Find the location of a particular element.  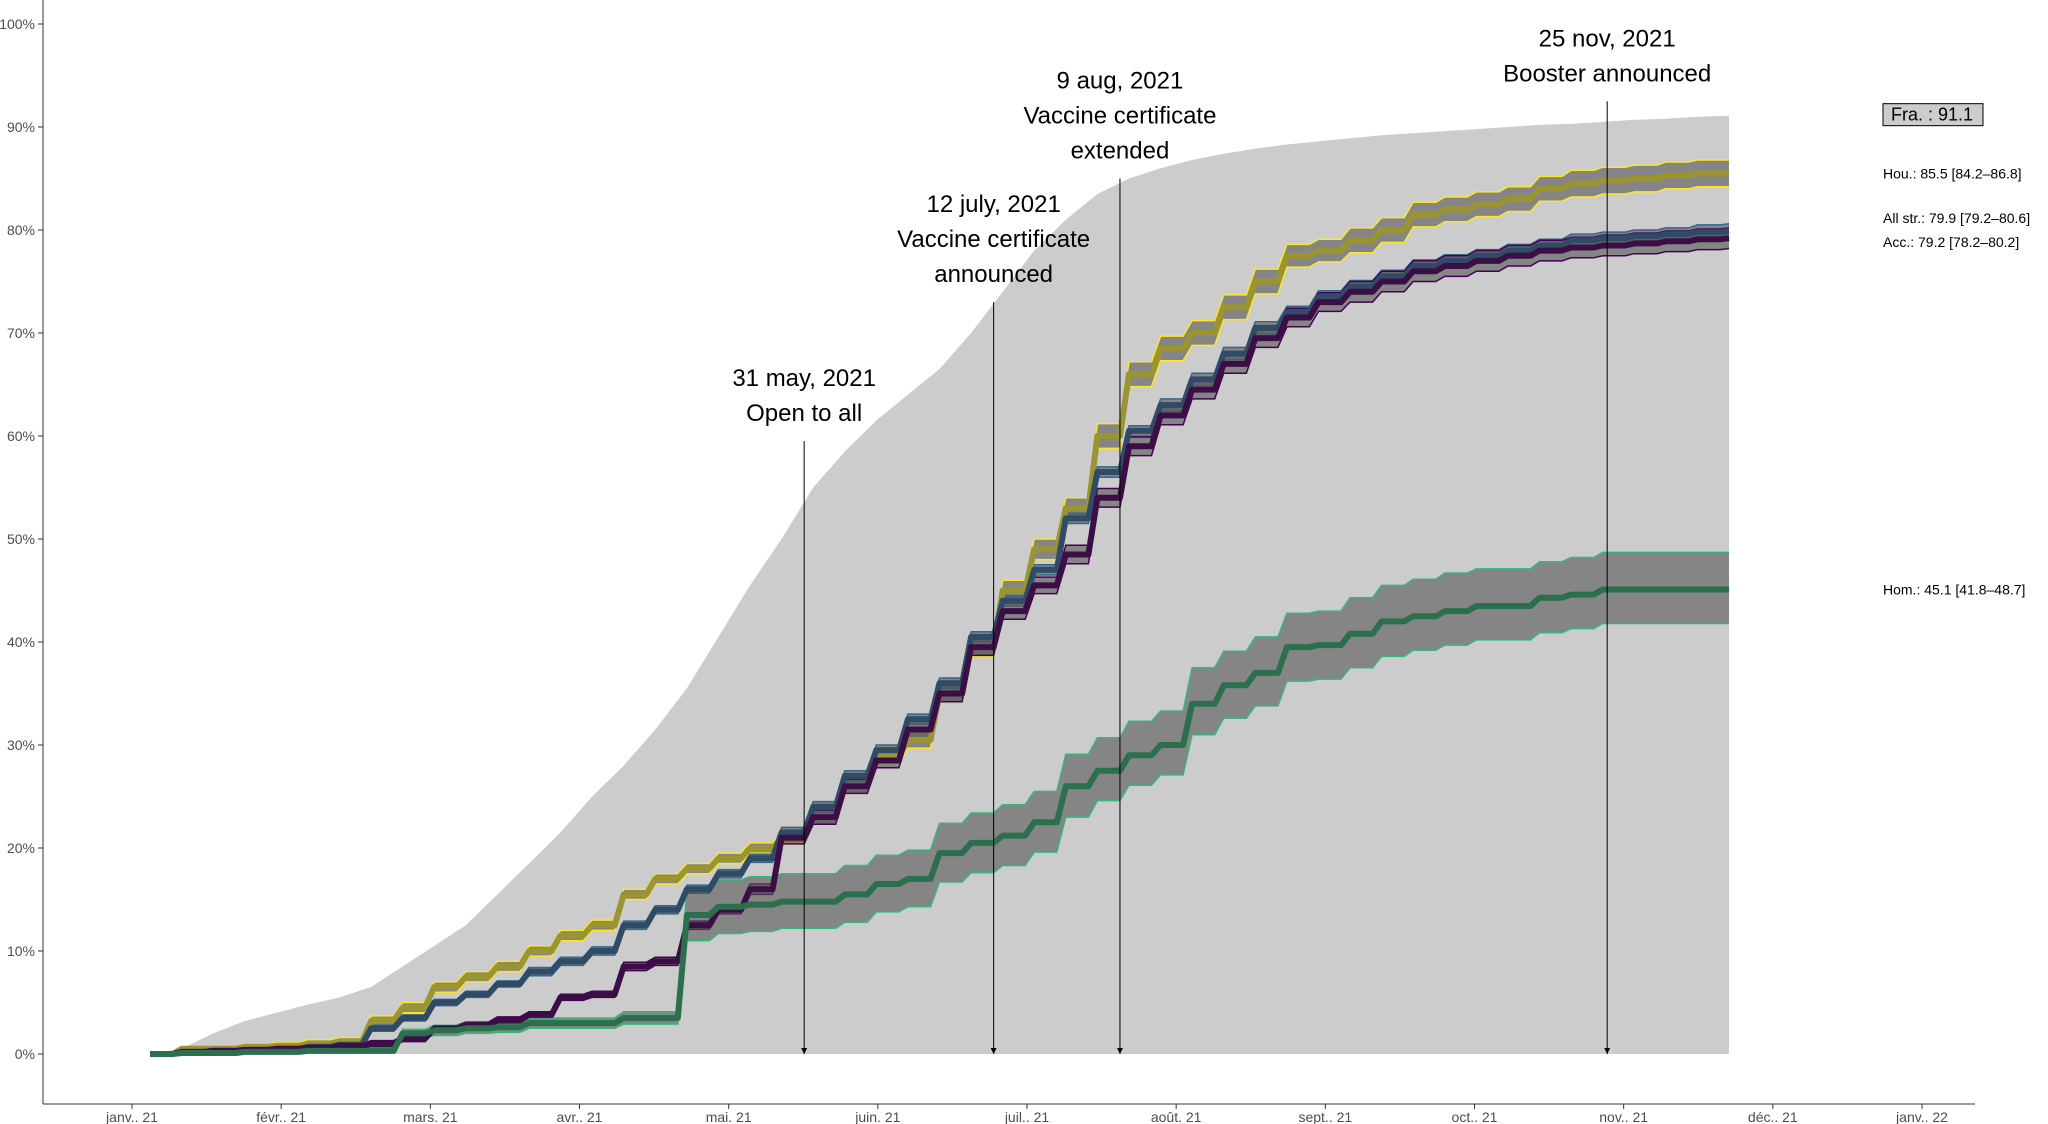

annotation-text: 25 nov, 2021 is located at coordinates (1607, 38).